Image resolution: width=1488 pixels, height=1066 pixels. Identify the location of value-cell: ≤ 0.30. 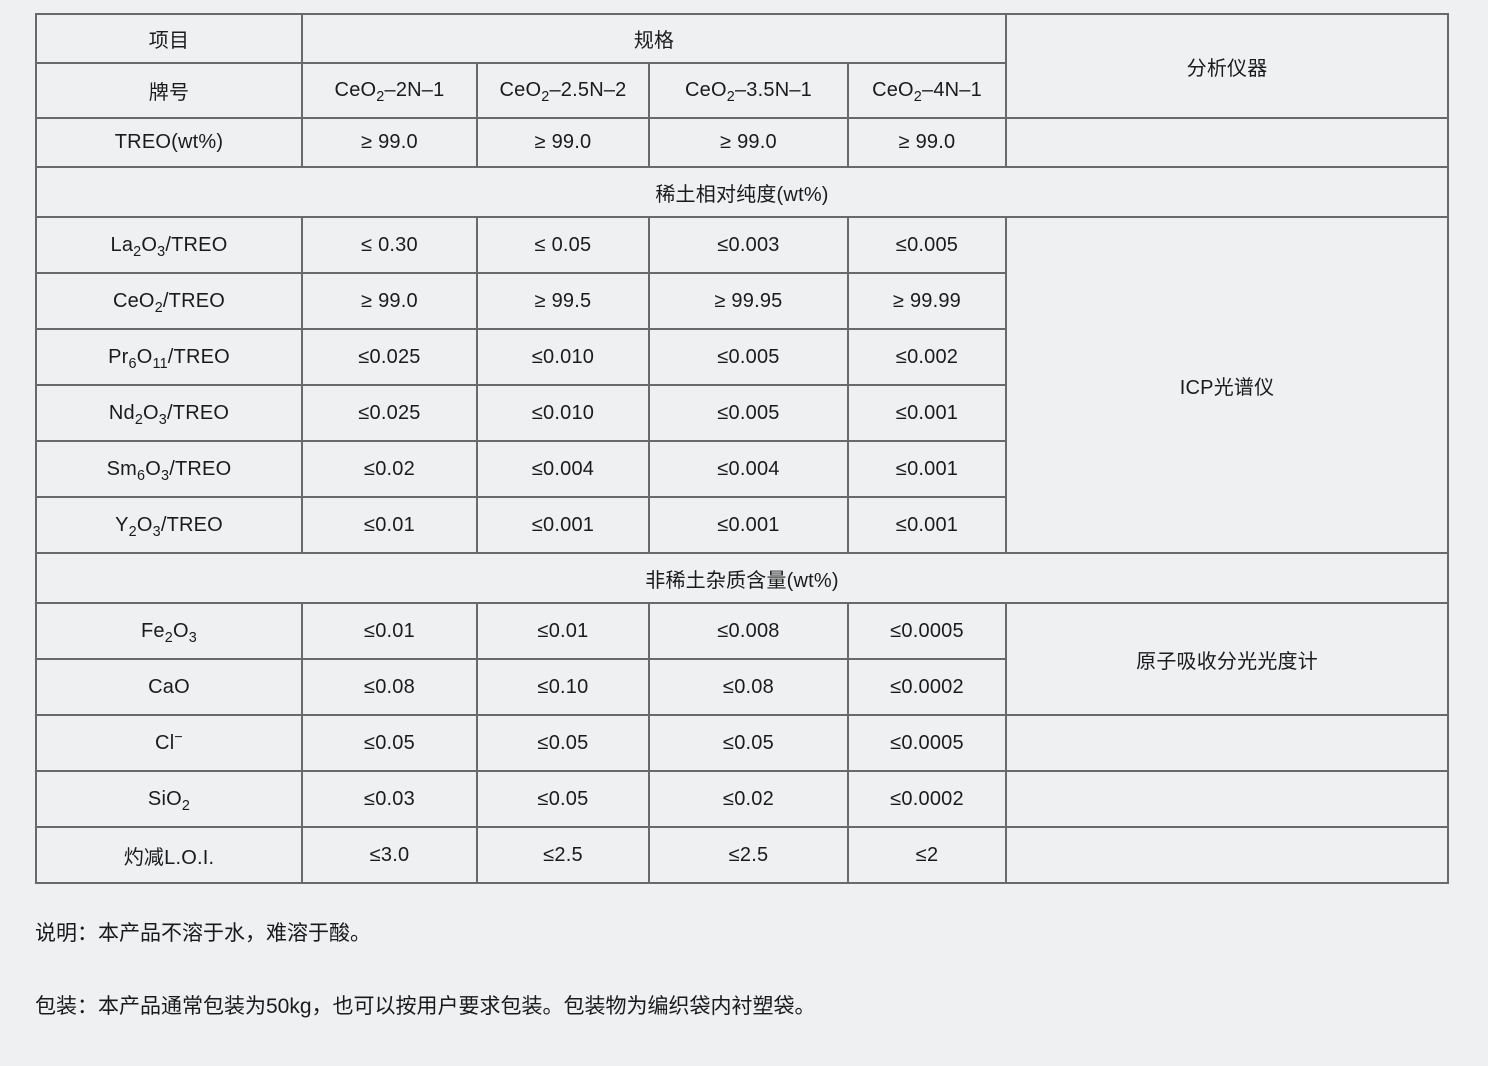
(389, 245).